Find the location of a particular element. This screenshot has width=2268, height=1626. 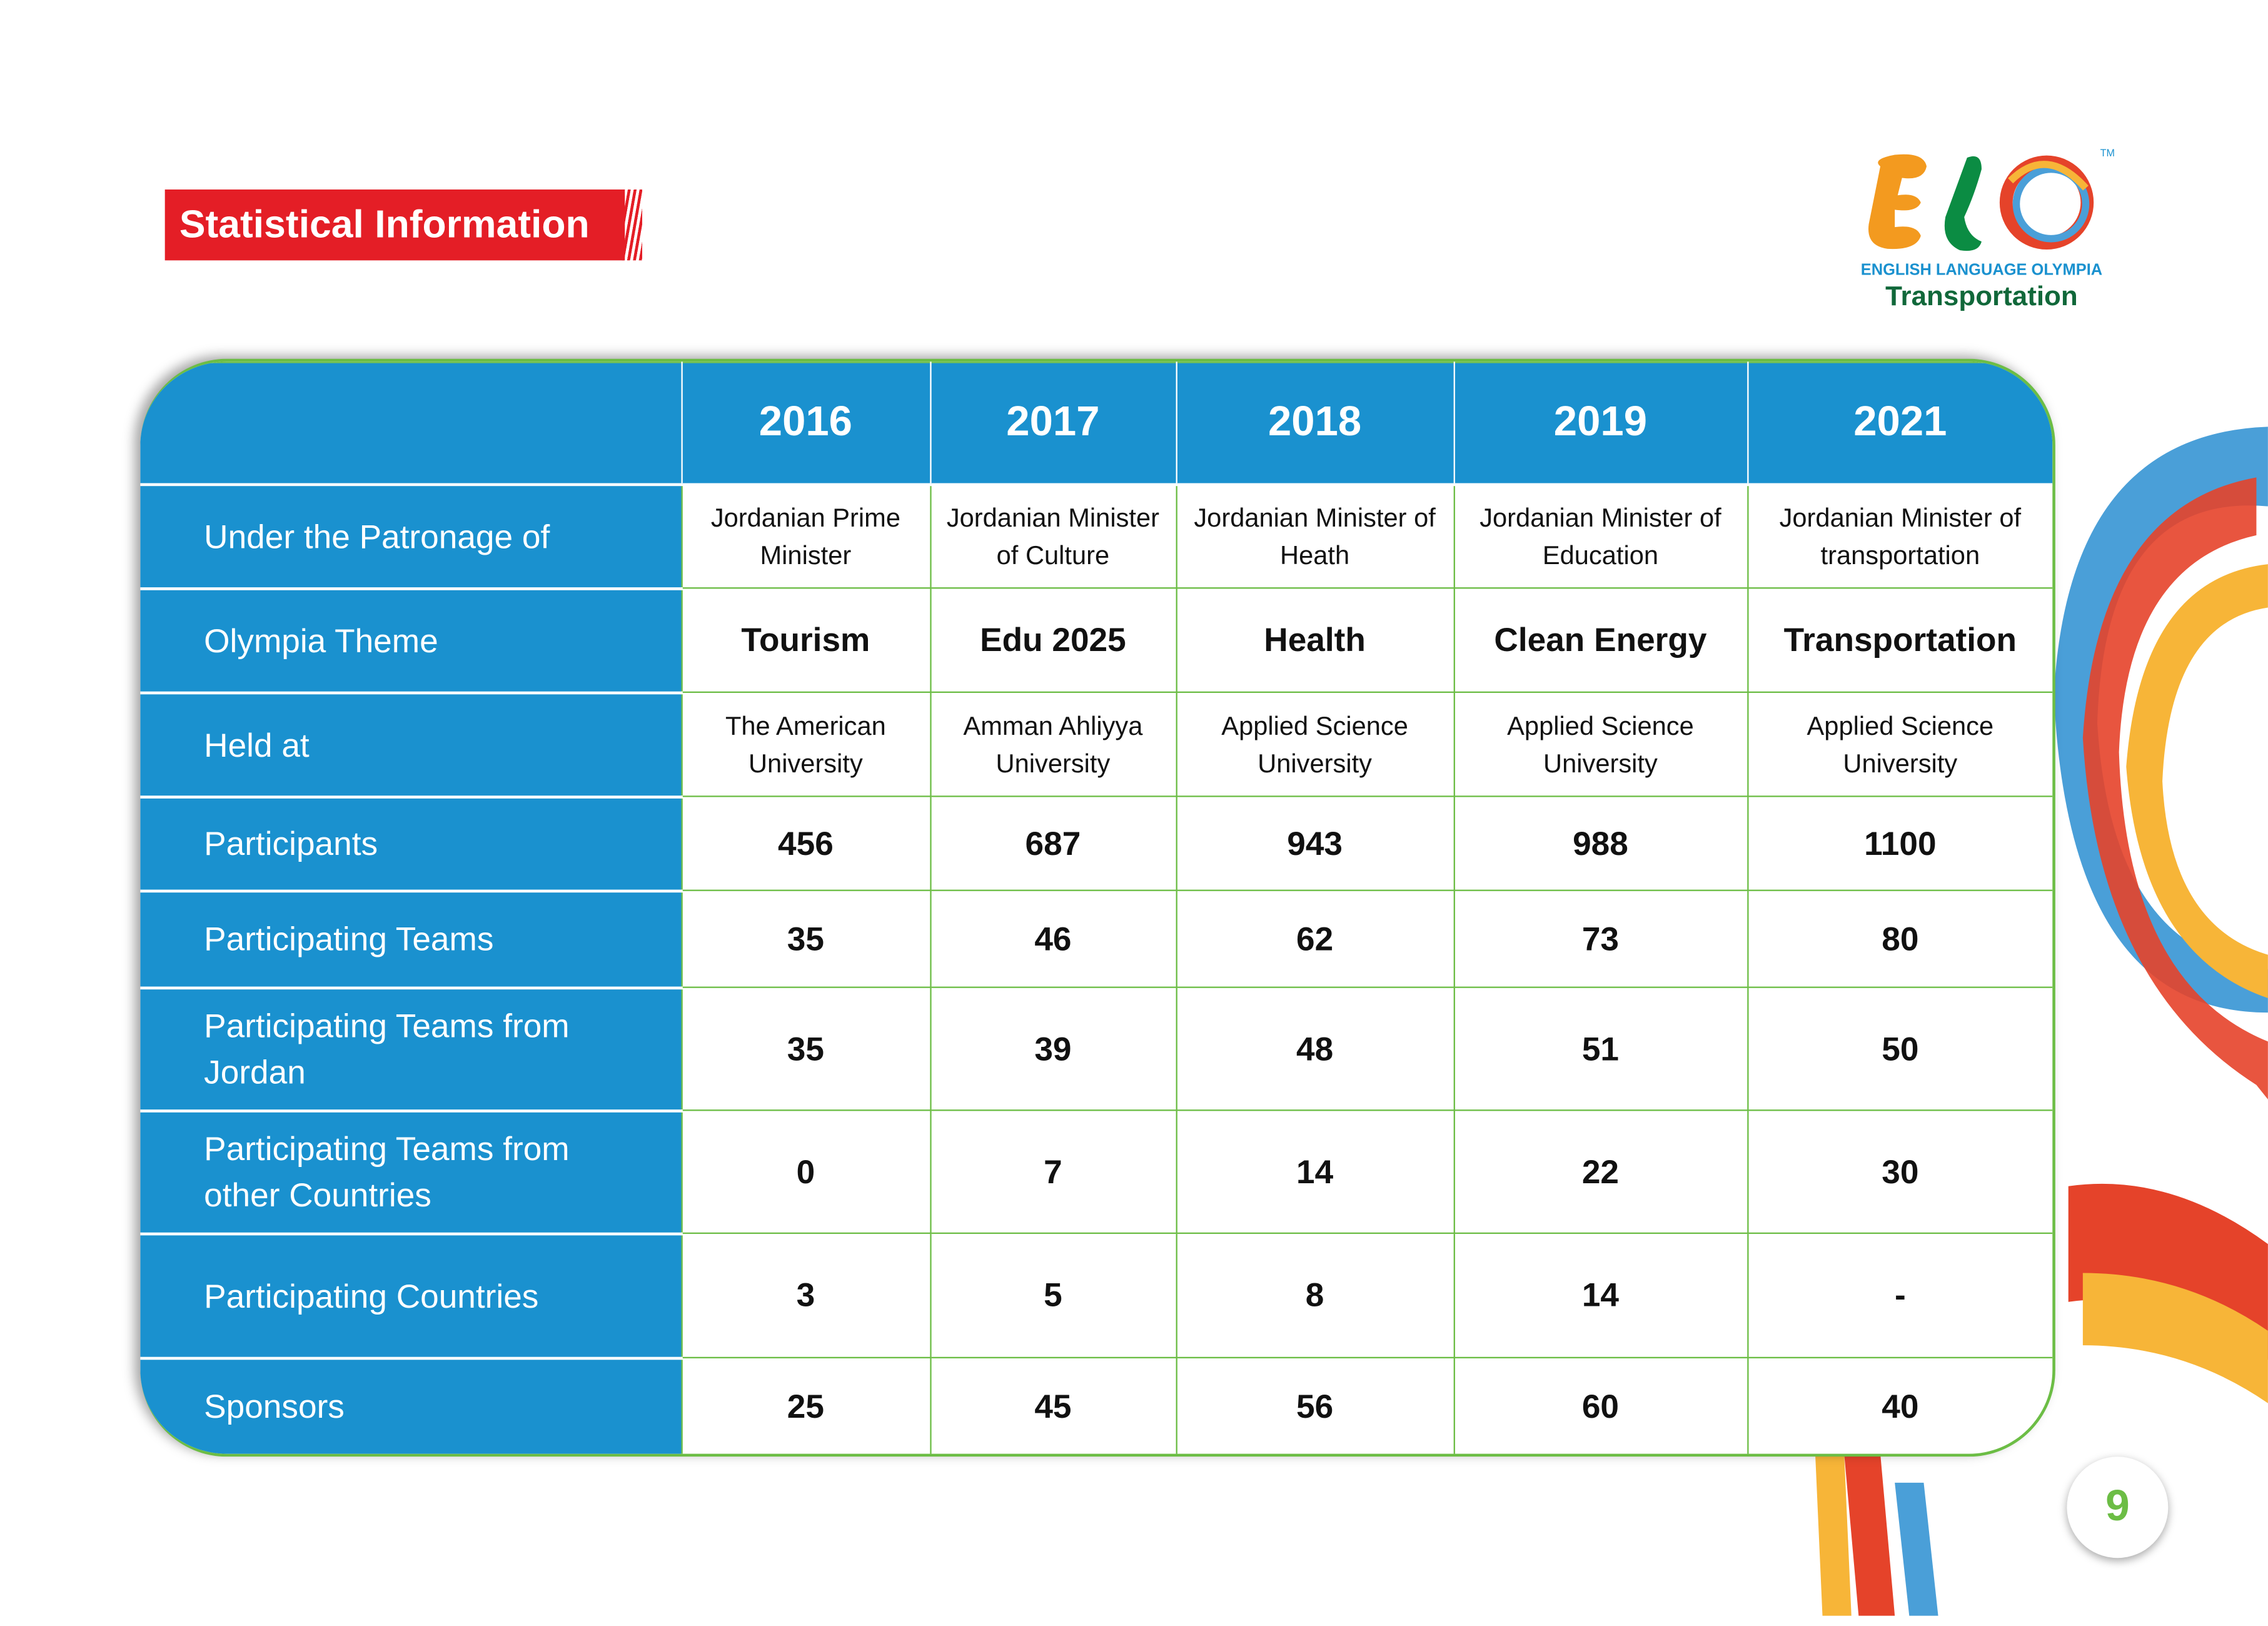

table-cell: Jordanian Minister of Education is located at coordinates (1600, 536).